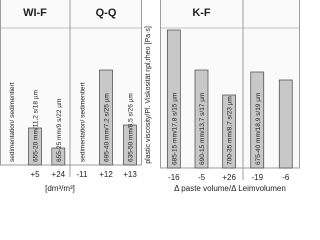 The image size is (320, 240). I want to click on x-tick-label: -19, so click(257, 177).